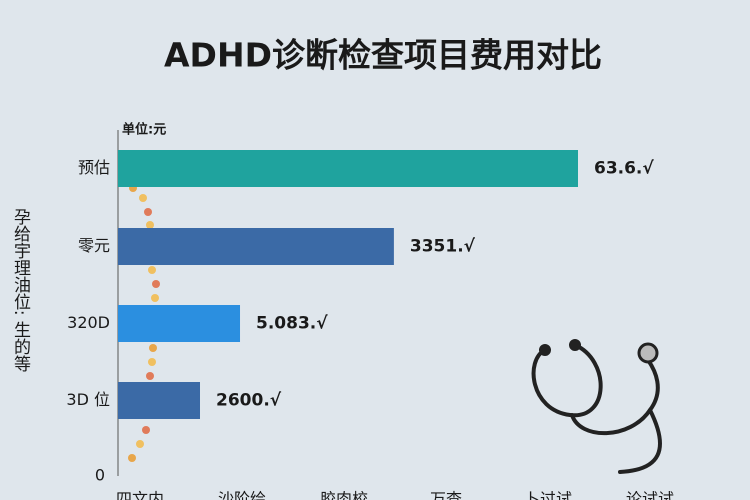 The image size is (750, 500). Describe the element at coordinates (383, 55) in the screenshot. I see `chart-title: ADHD诊断检查项目费用对比` at that location.